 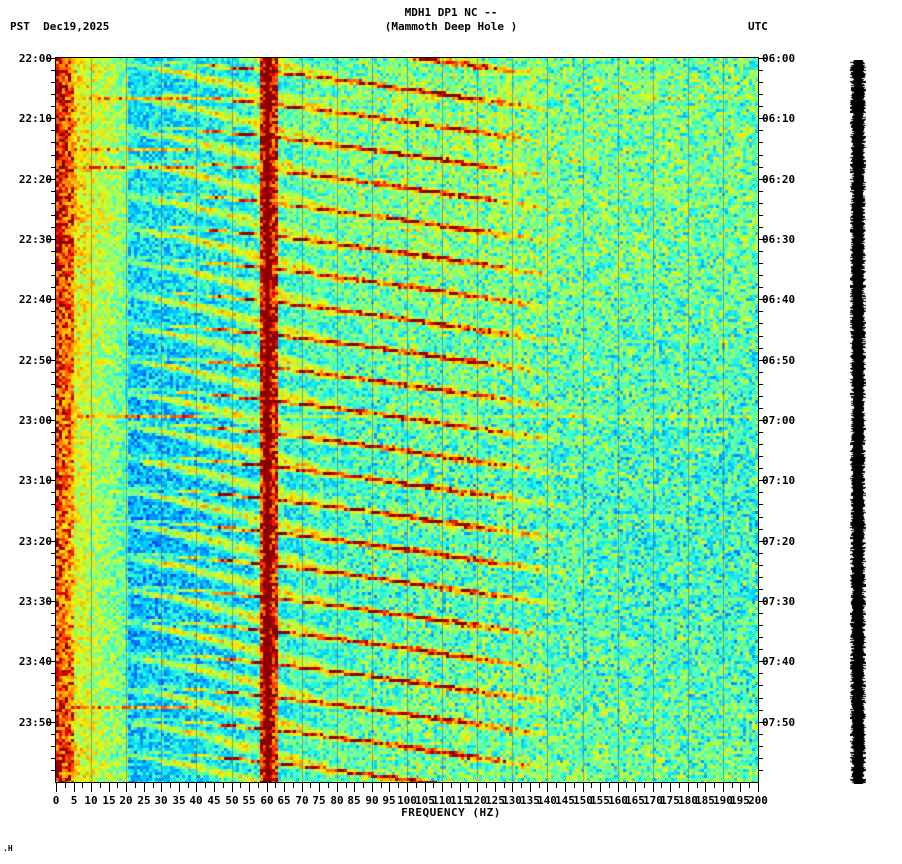 I want to click on x-axis-tick-label: 130, so click(x=512, y=800).